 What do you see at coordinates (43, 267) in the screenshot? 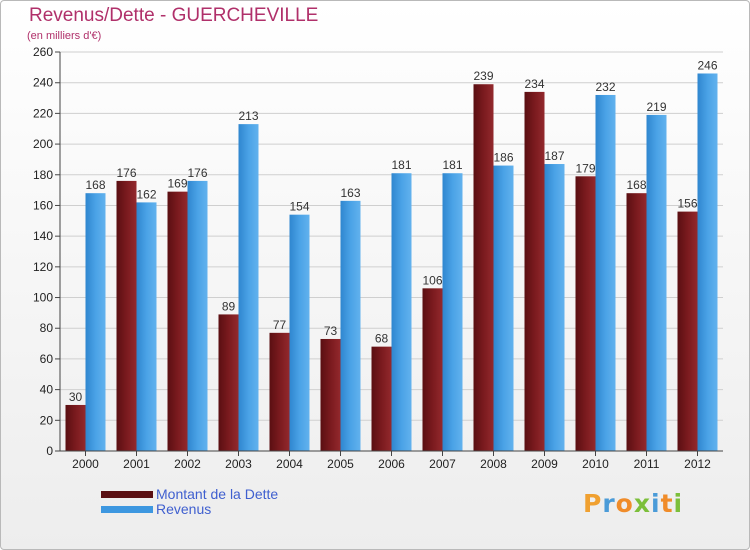
I see `y-tick-label: 120` at bounding box center [43, 267].